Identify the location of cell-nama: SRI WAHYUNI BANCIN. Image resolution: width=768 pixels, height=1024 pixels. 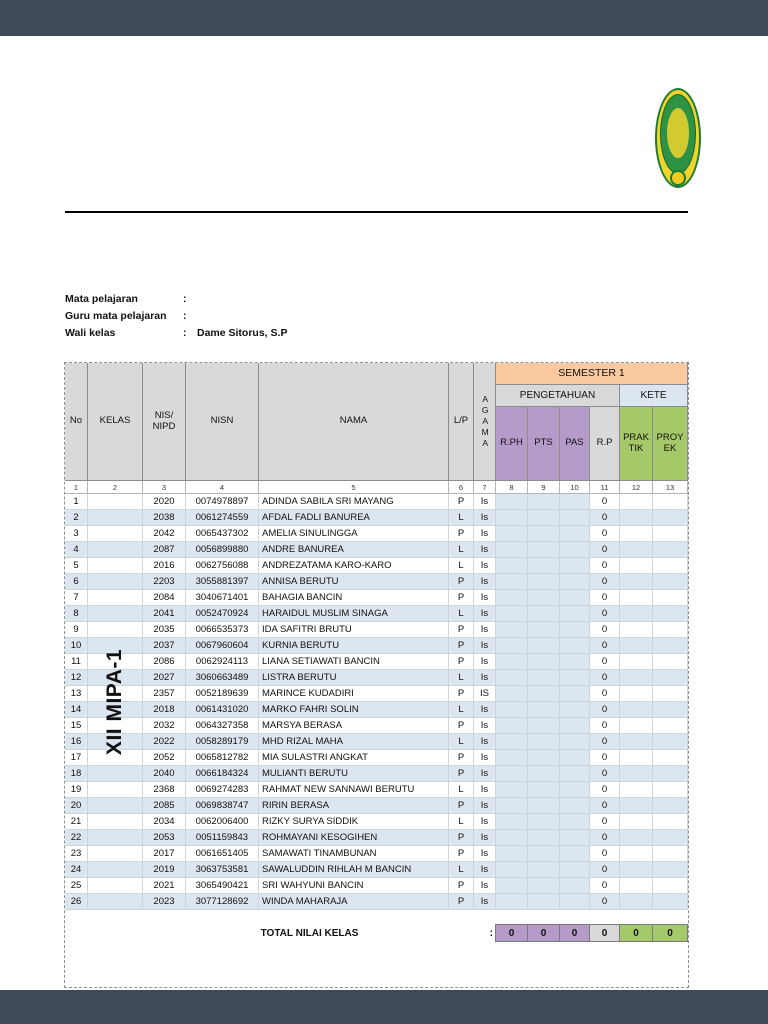
(354, 886).